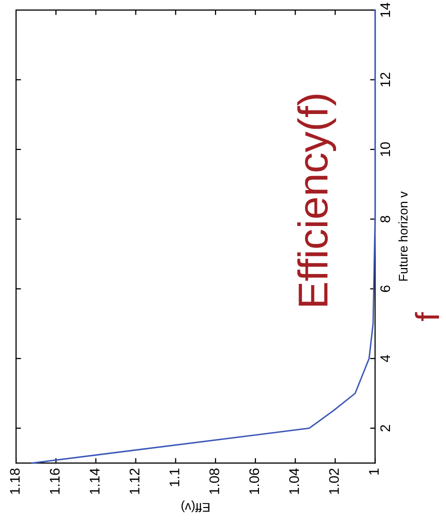  I want to click on x-tick-label: 1.14, so click(95, 481).